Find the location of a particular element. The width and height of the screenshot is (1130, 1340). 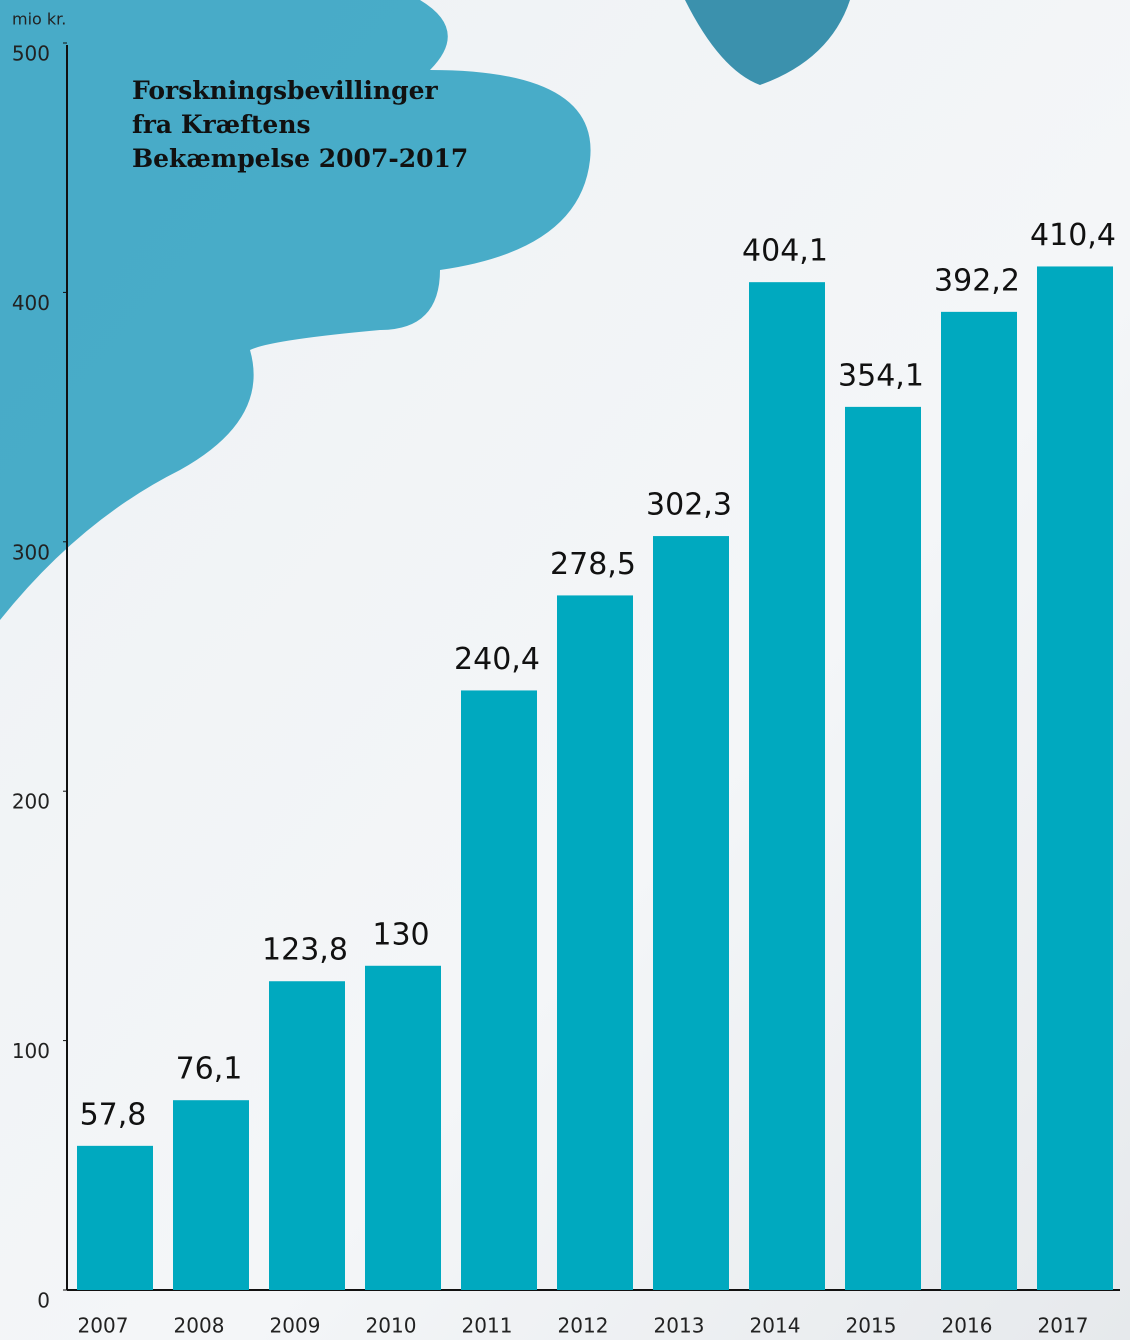

x-tick-label: 2010 is located at coordinates (391, 1326).